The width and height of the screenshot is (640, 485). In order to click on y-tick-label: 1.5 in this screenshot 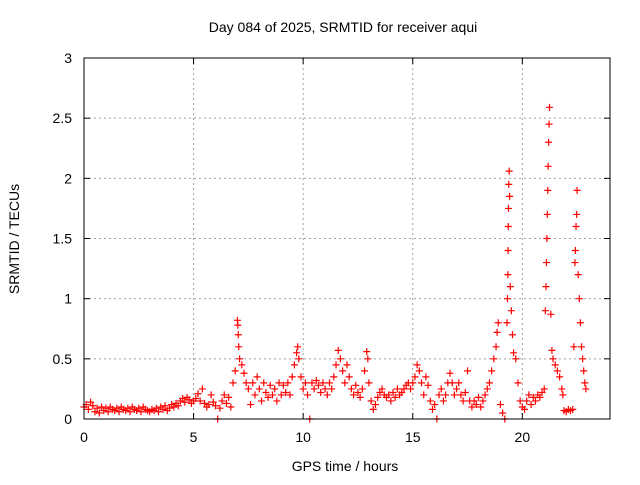, I will do `click(63, 239)`.